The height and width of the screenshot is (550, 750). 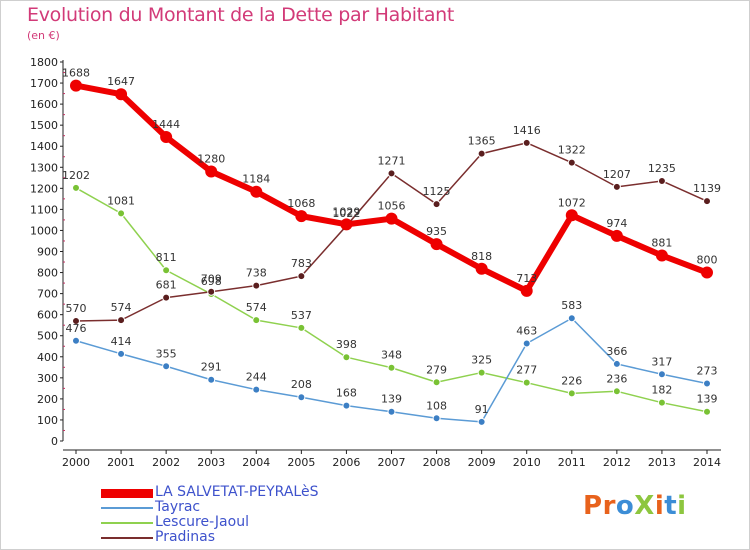 I want to click on data-label: 244, so click(x=256, y=377).